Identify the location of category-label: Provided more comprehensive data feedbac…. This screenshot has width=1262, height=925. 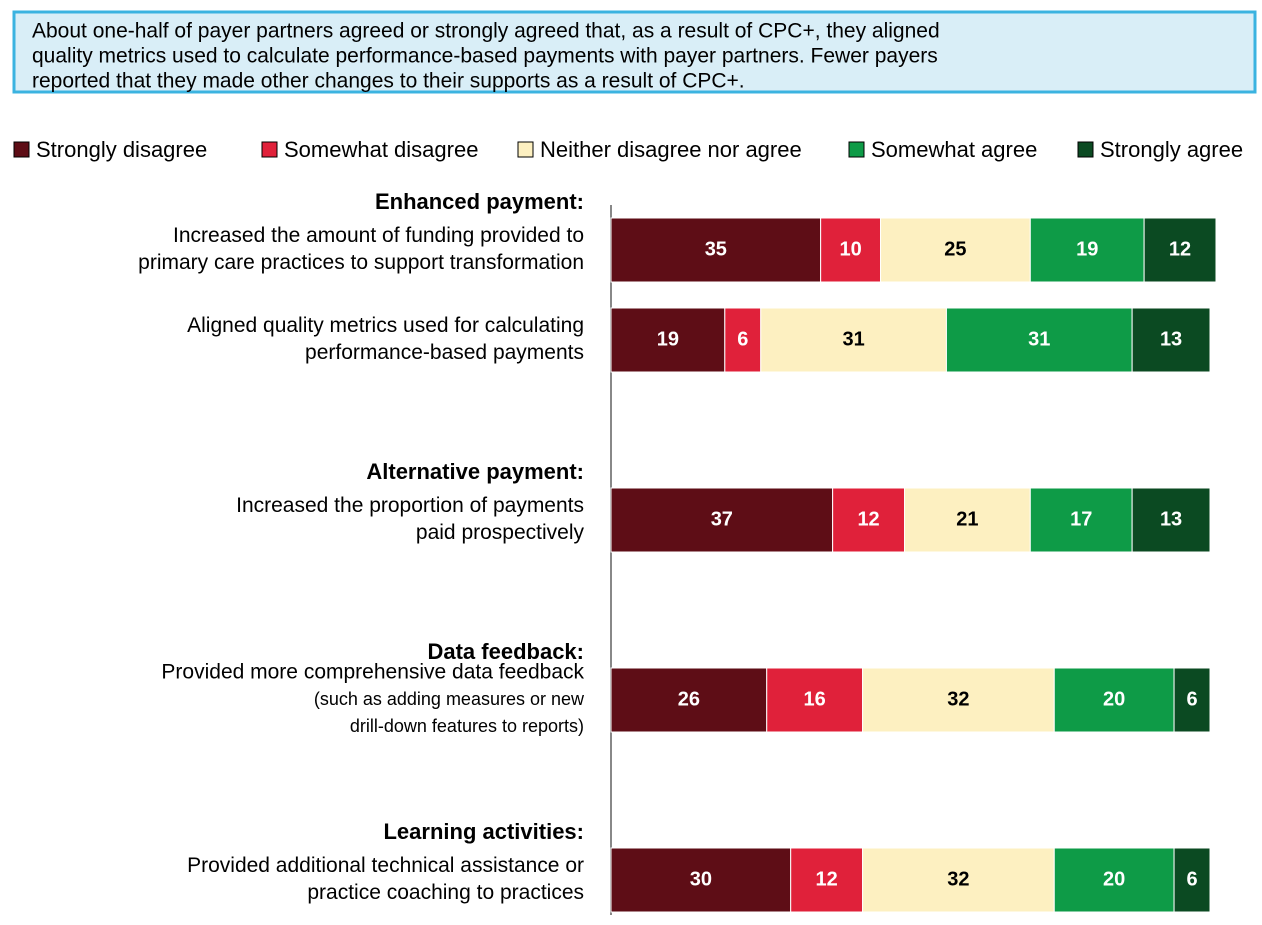
(372, 672).